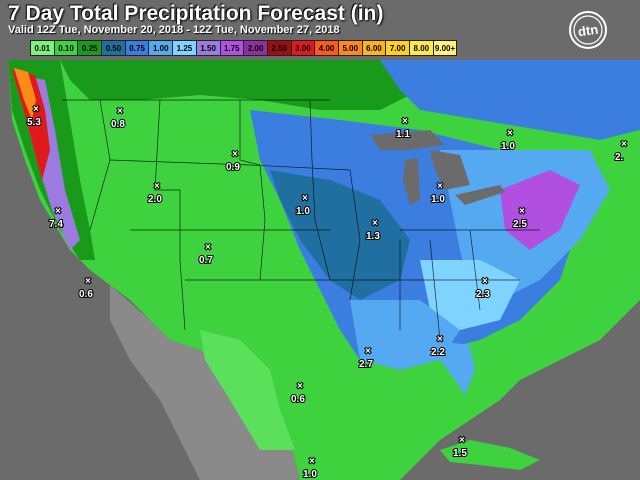 Image resolution: width=640 pixels, height=480 pixels. Describe the element at coordinates (196, 13) in the screenshot. I see `map-title: 7 Day Total Precipitation Forecast (in)` at that location.